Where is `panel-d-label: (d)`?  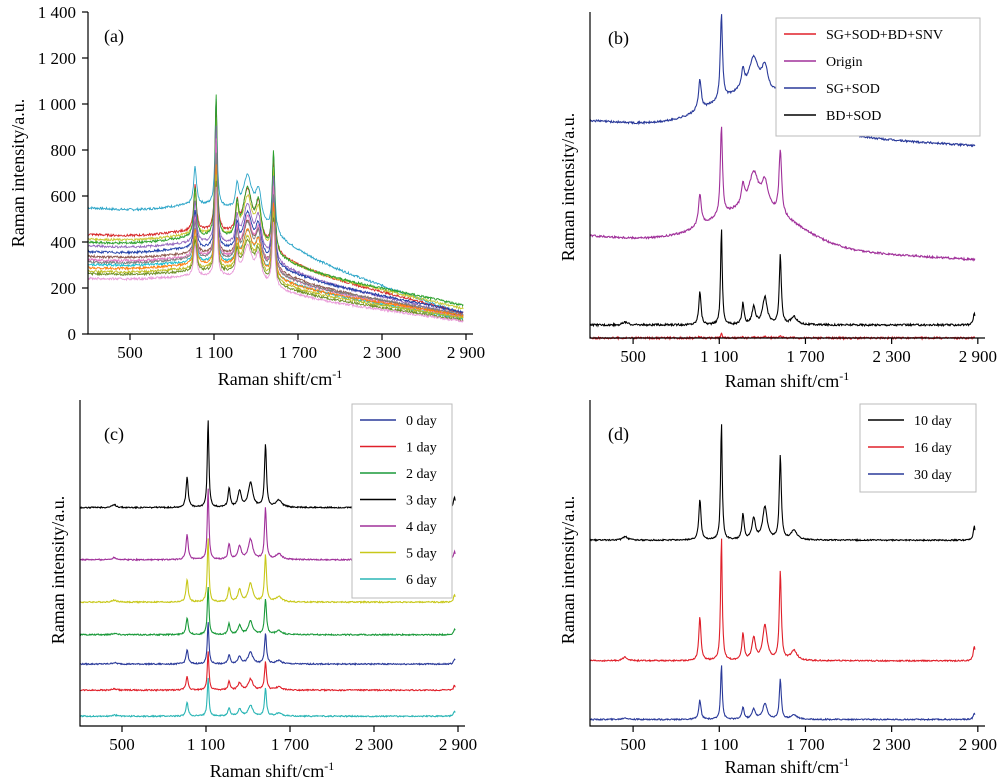 panel-d-label: (d) is located at coordinates (618, 434).